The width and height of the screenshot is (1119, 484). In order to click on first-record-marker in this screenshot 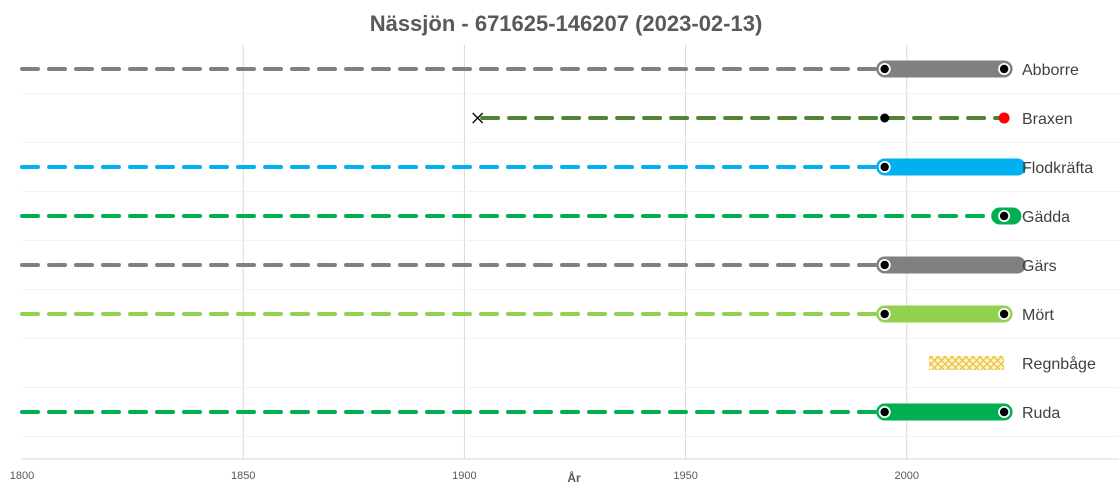, I will do `click(478, 118)`.